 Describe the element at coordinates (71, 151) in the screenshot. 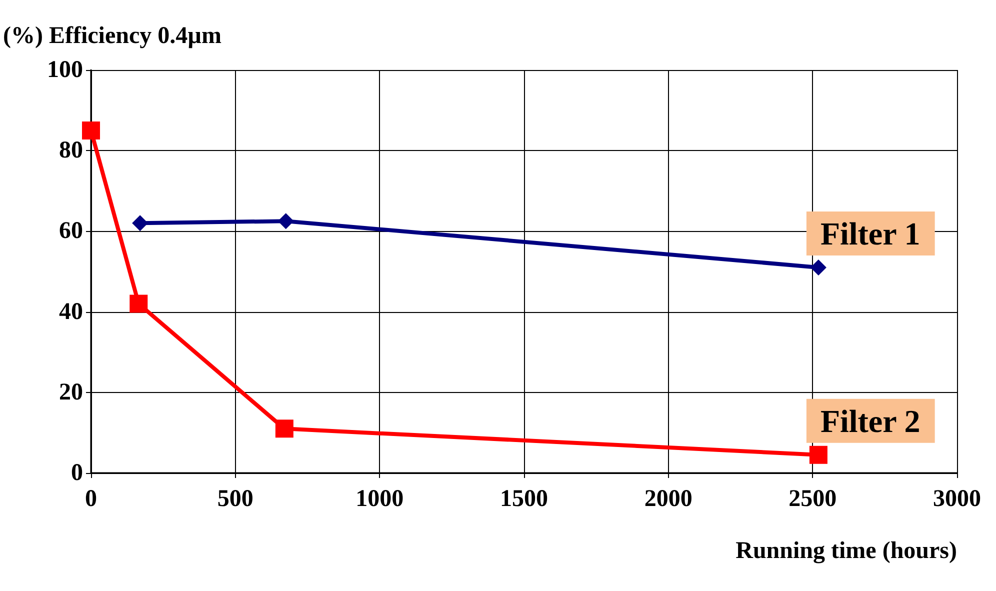

I see `y-tick-label: 80` at that location.